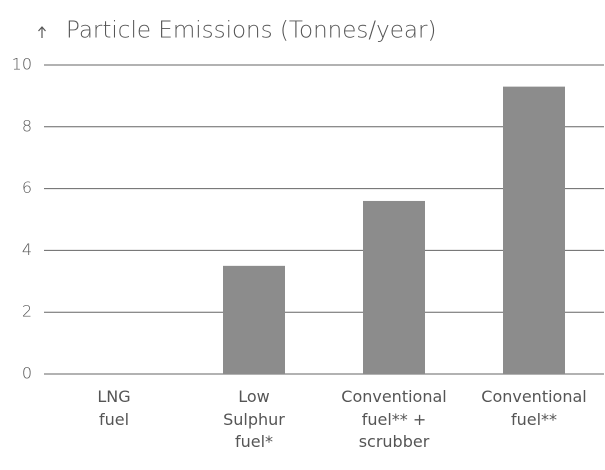  What do you see at coordinates (27, 187) in the screenshot?
I see `y-tick-label: 6` at bounding box center [27, 187].